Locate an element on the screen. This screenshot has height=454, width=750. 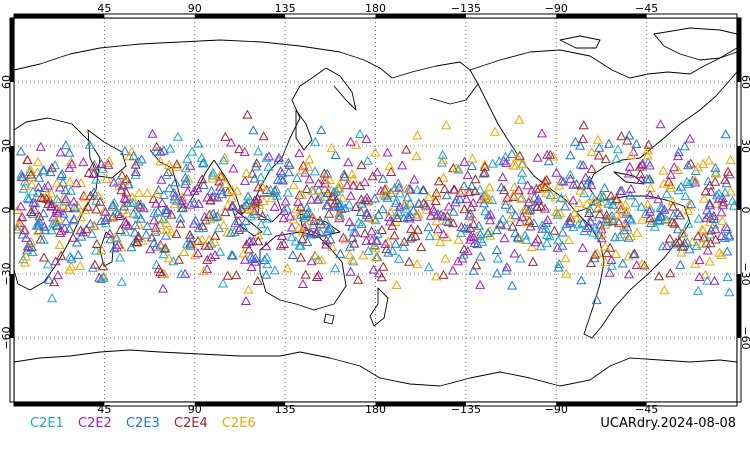
top-lon-label: −135 is located at coordinates (466, 8).